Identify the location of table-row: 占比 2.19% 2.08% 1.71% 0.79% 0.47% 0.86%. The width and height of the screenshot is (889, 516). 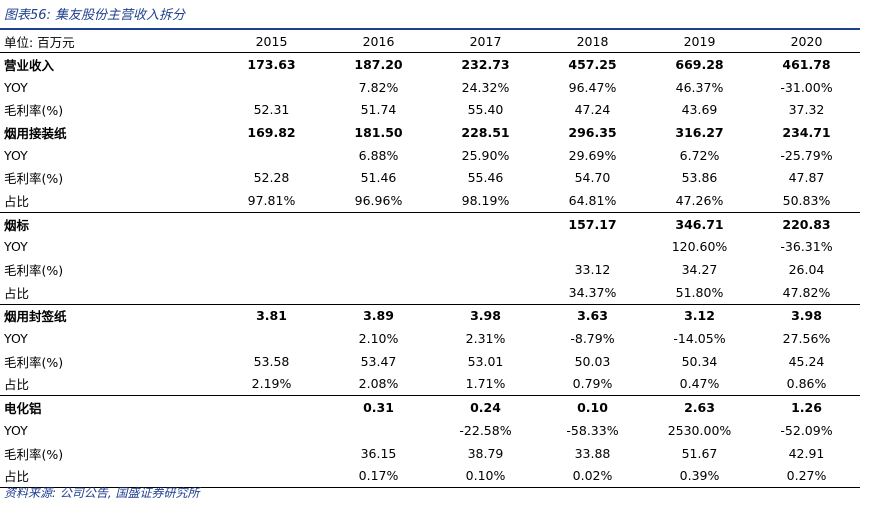
(430, 384).